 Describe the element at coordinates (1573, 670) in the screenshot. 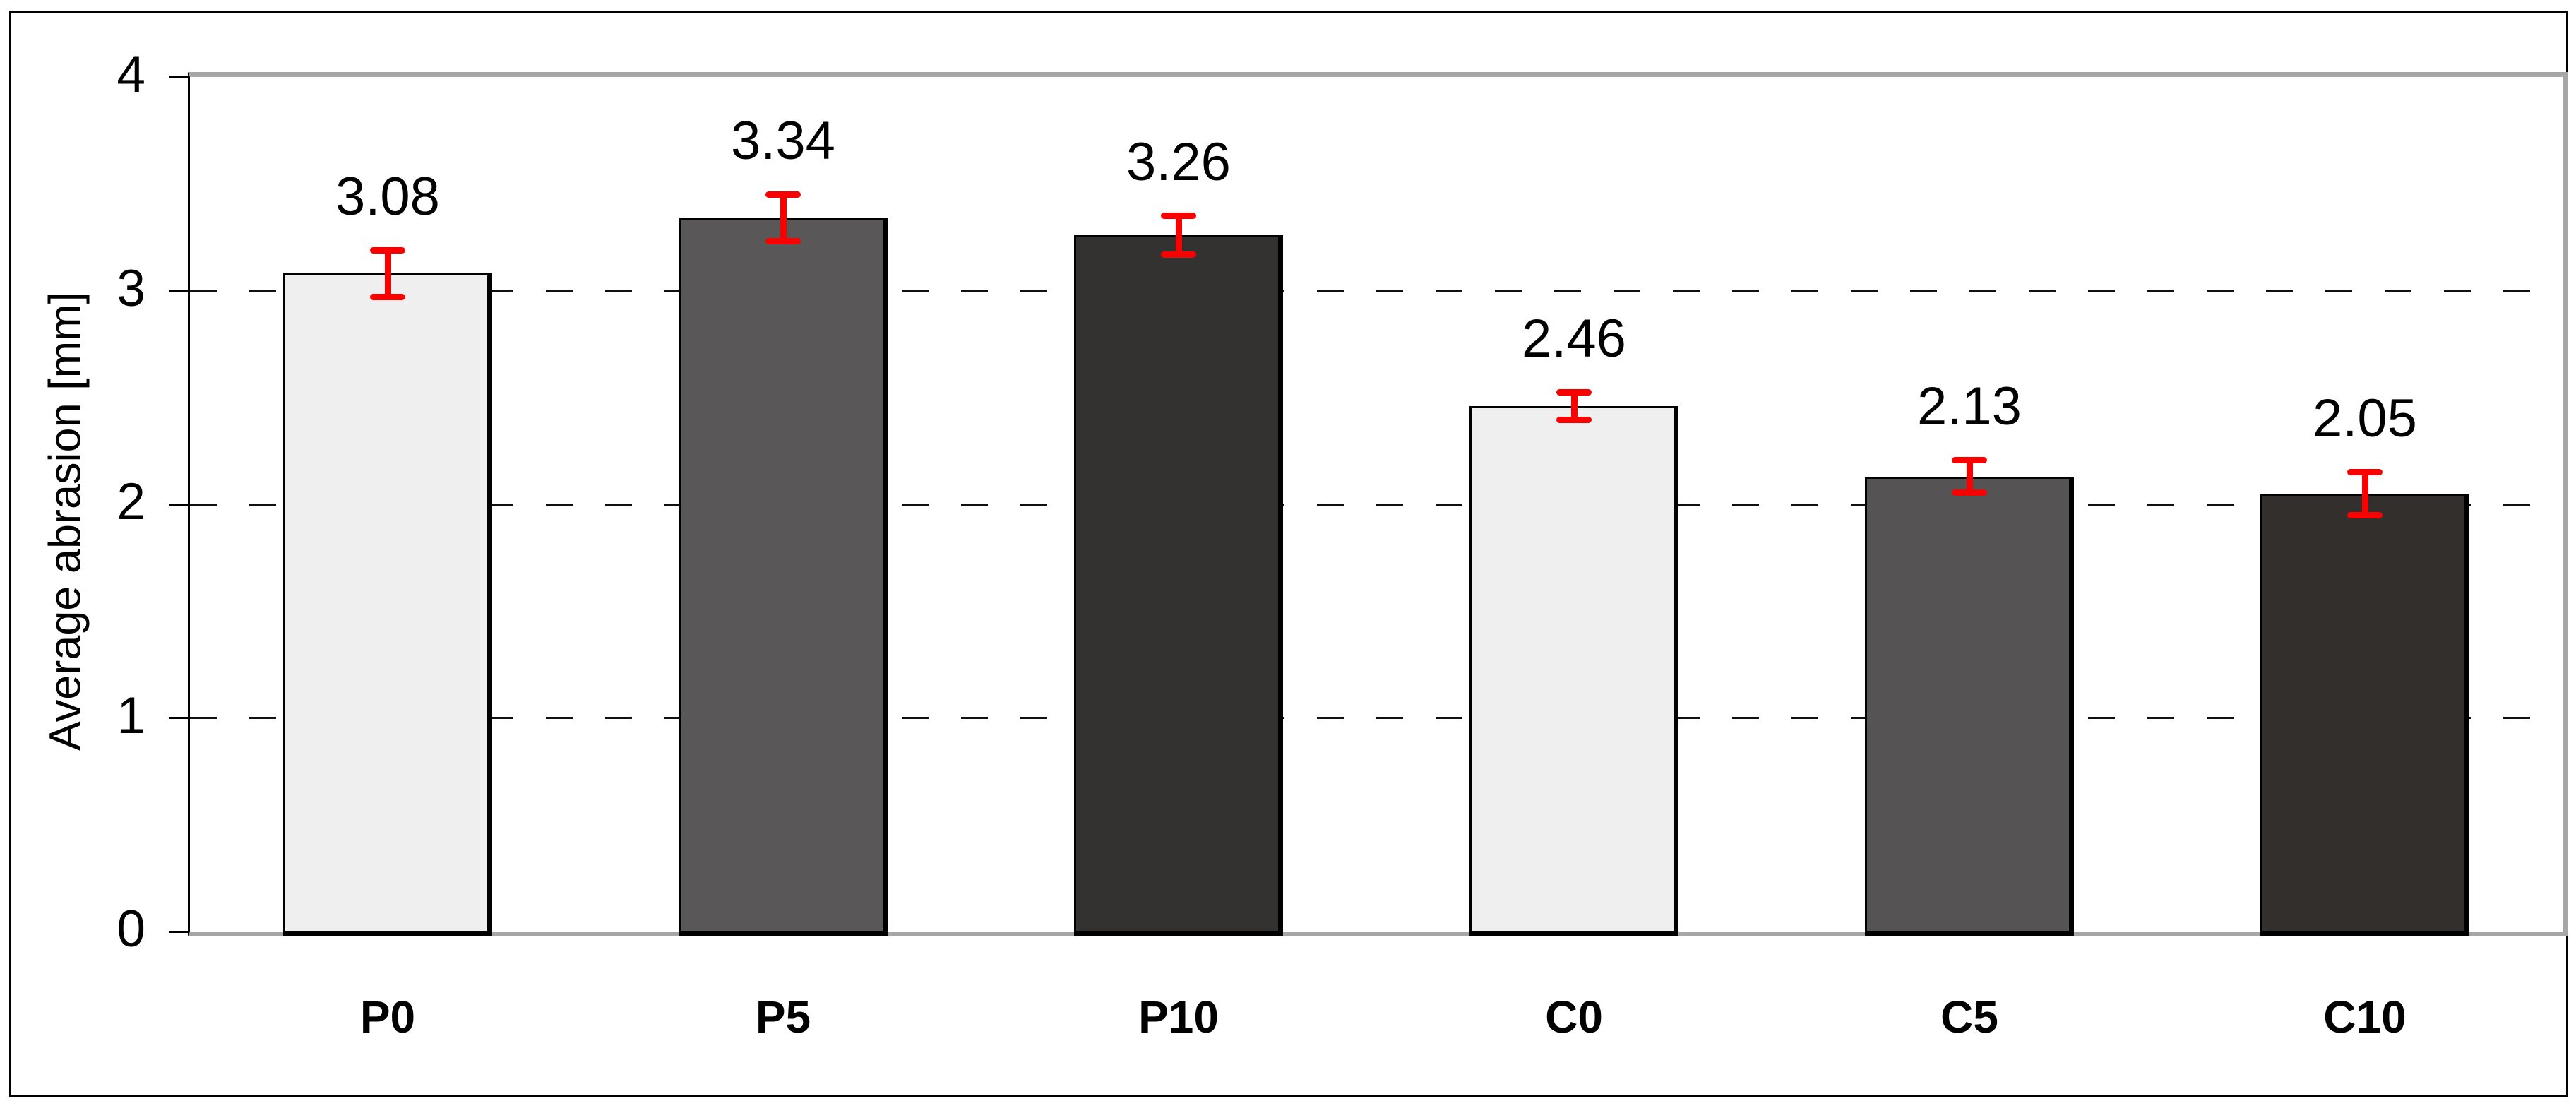

I see `bar-C0` at that location.